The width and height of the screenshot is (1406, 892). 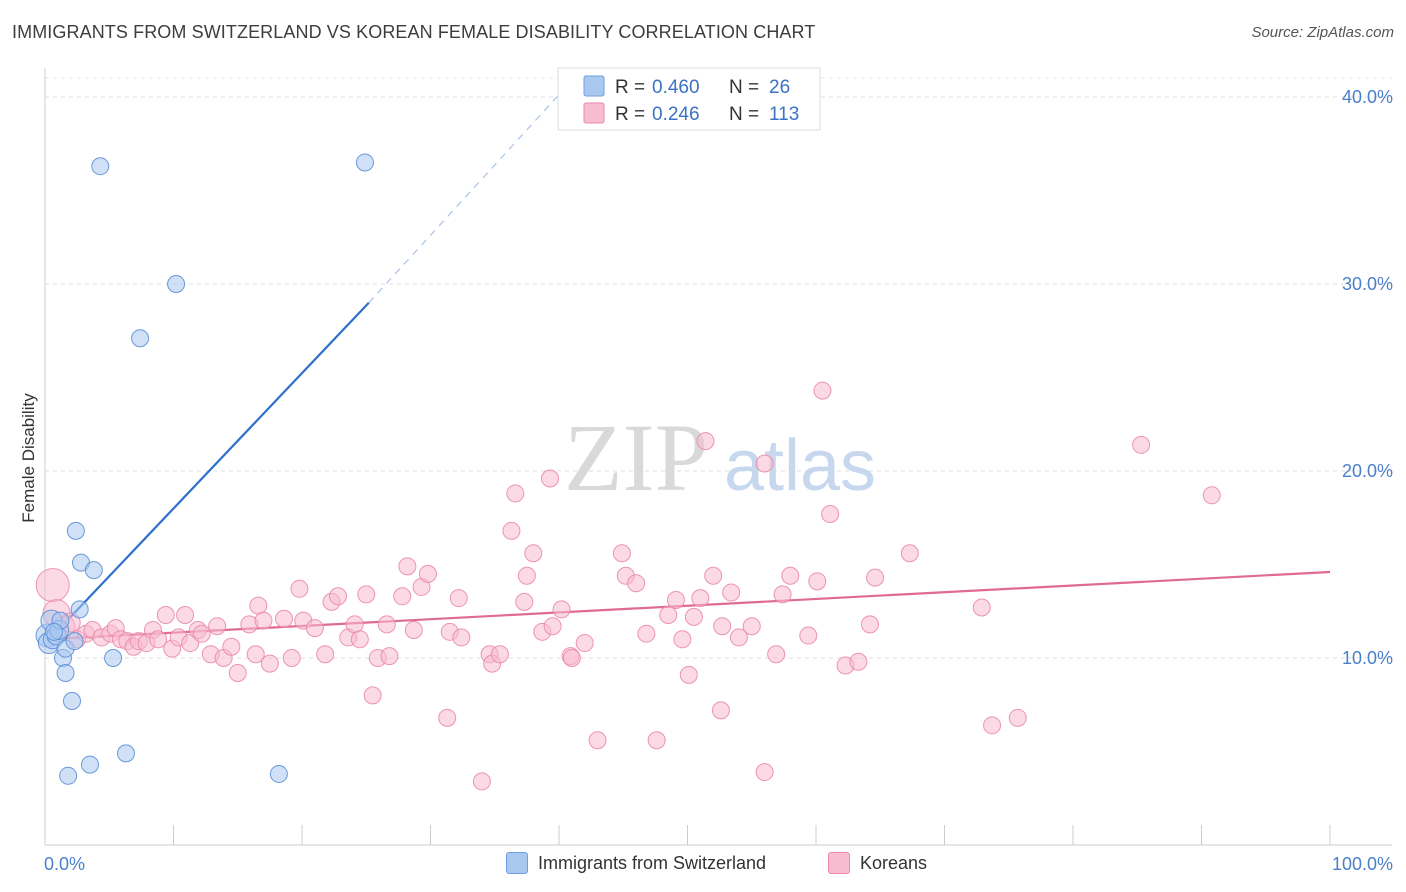 What do you see at coordinates (636, 457) in the screenshot?
I see `watermark-zip: ZIP` at bounding box center [636, 457].